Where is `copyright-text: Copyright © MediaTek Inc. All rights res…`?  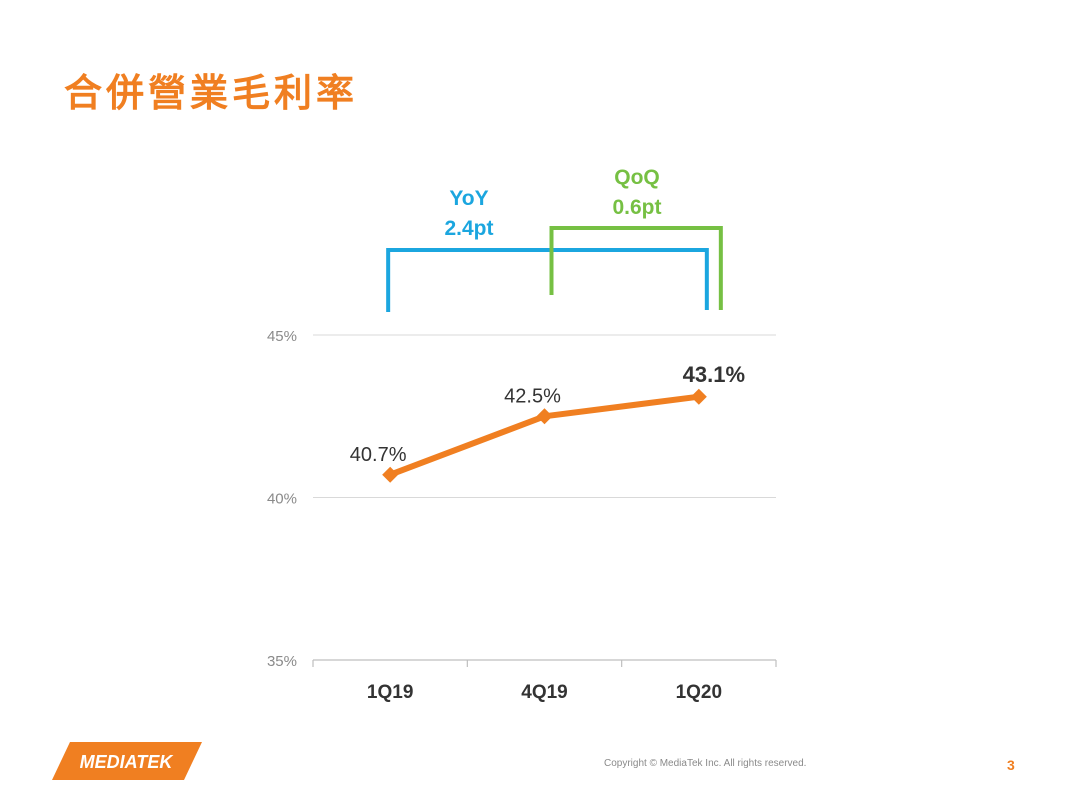
copyright-text: Copyright © MediaTek Inc. All rights res… is located at coordinates (705, 763).